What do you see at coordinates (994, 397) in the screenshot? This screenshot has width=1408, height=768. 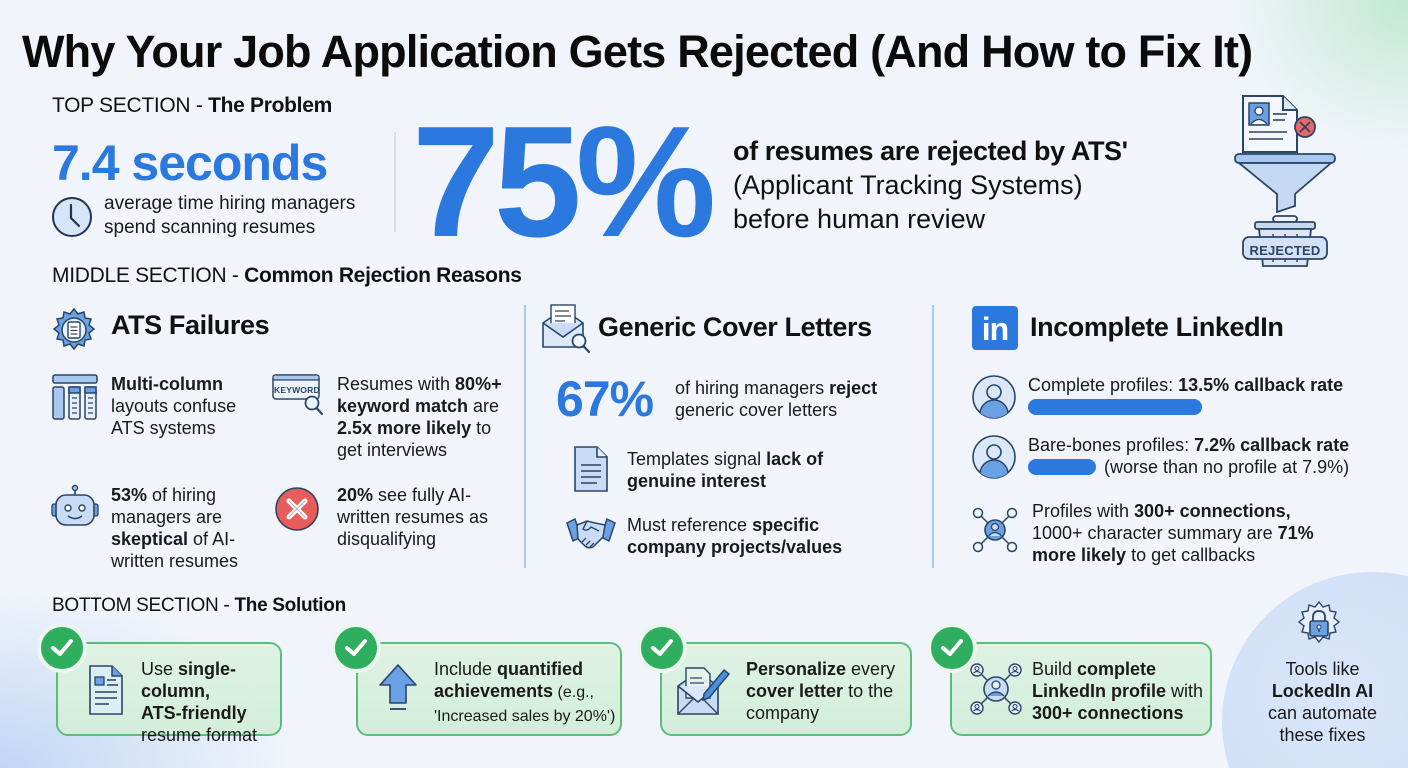 I see `profile-avatar-icon` at bounding box center [994, 397].